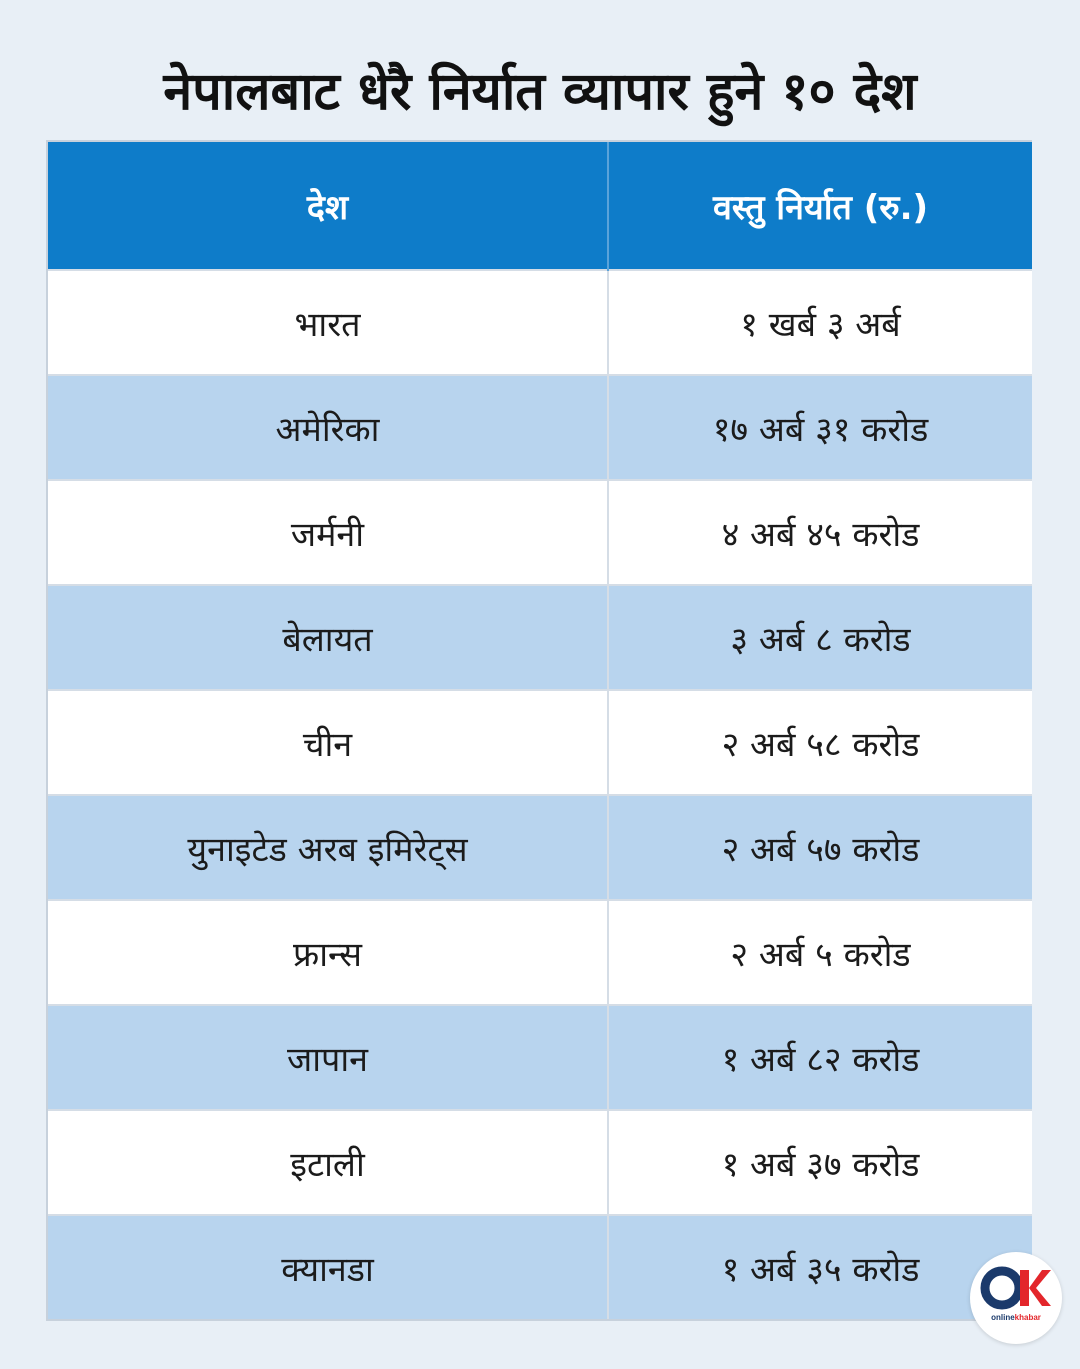  Describe the element at coordinates (328, 637) in the screenshot. I see `country-cell: बेलायत` at that location.